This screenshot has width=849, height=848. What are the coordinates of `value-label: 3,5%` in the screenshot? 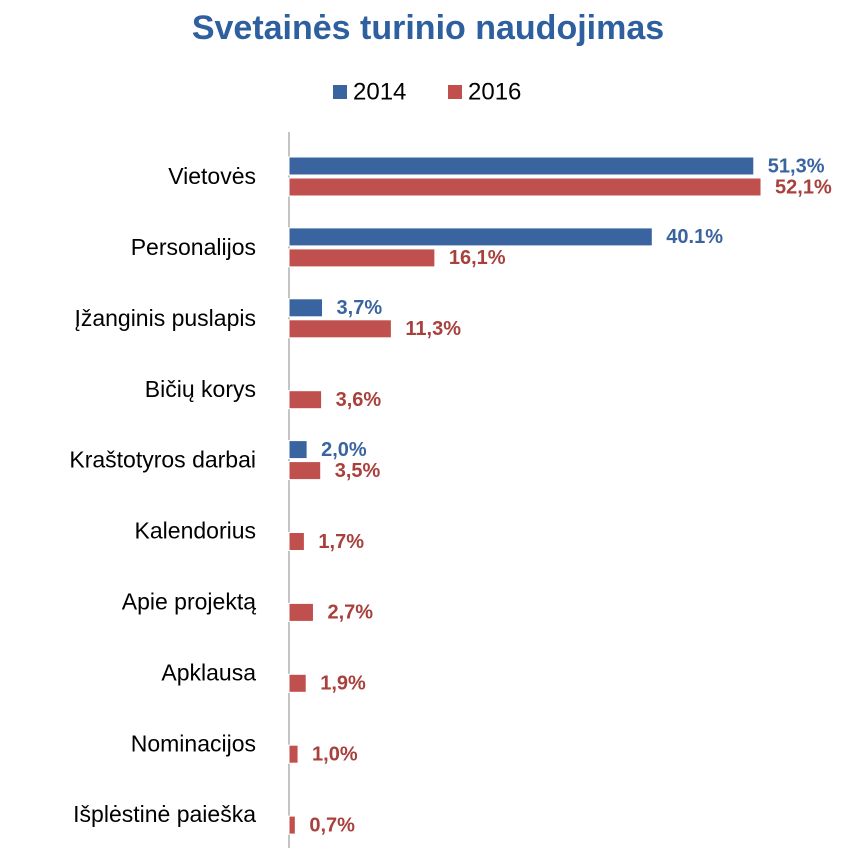 It's located at (358, 471).